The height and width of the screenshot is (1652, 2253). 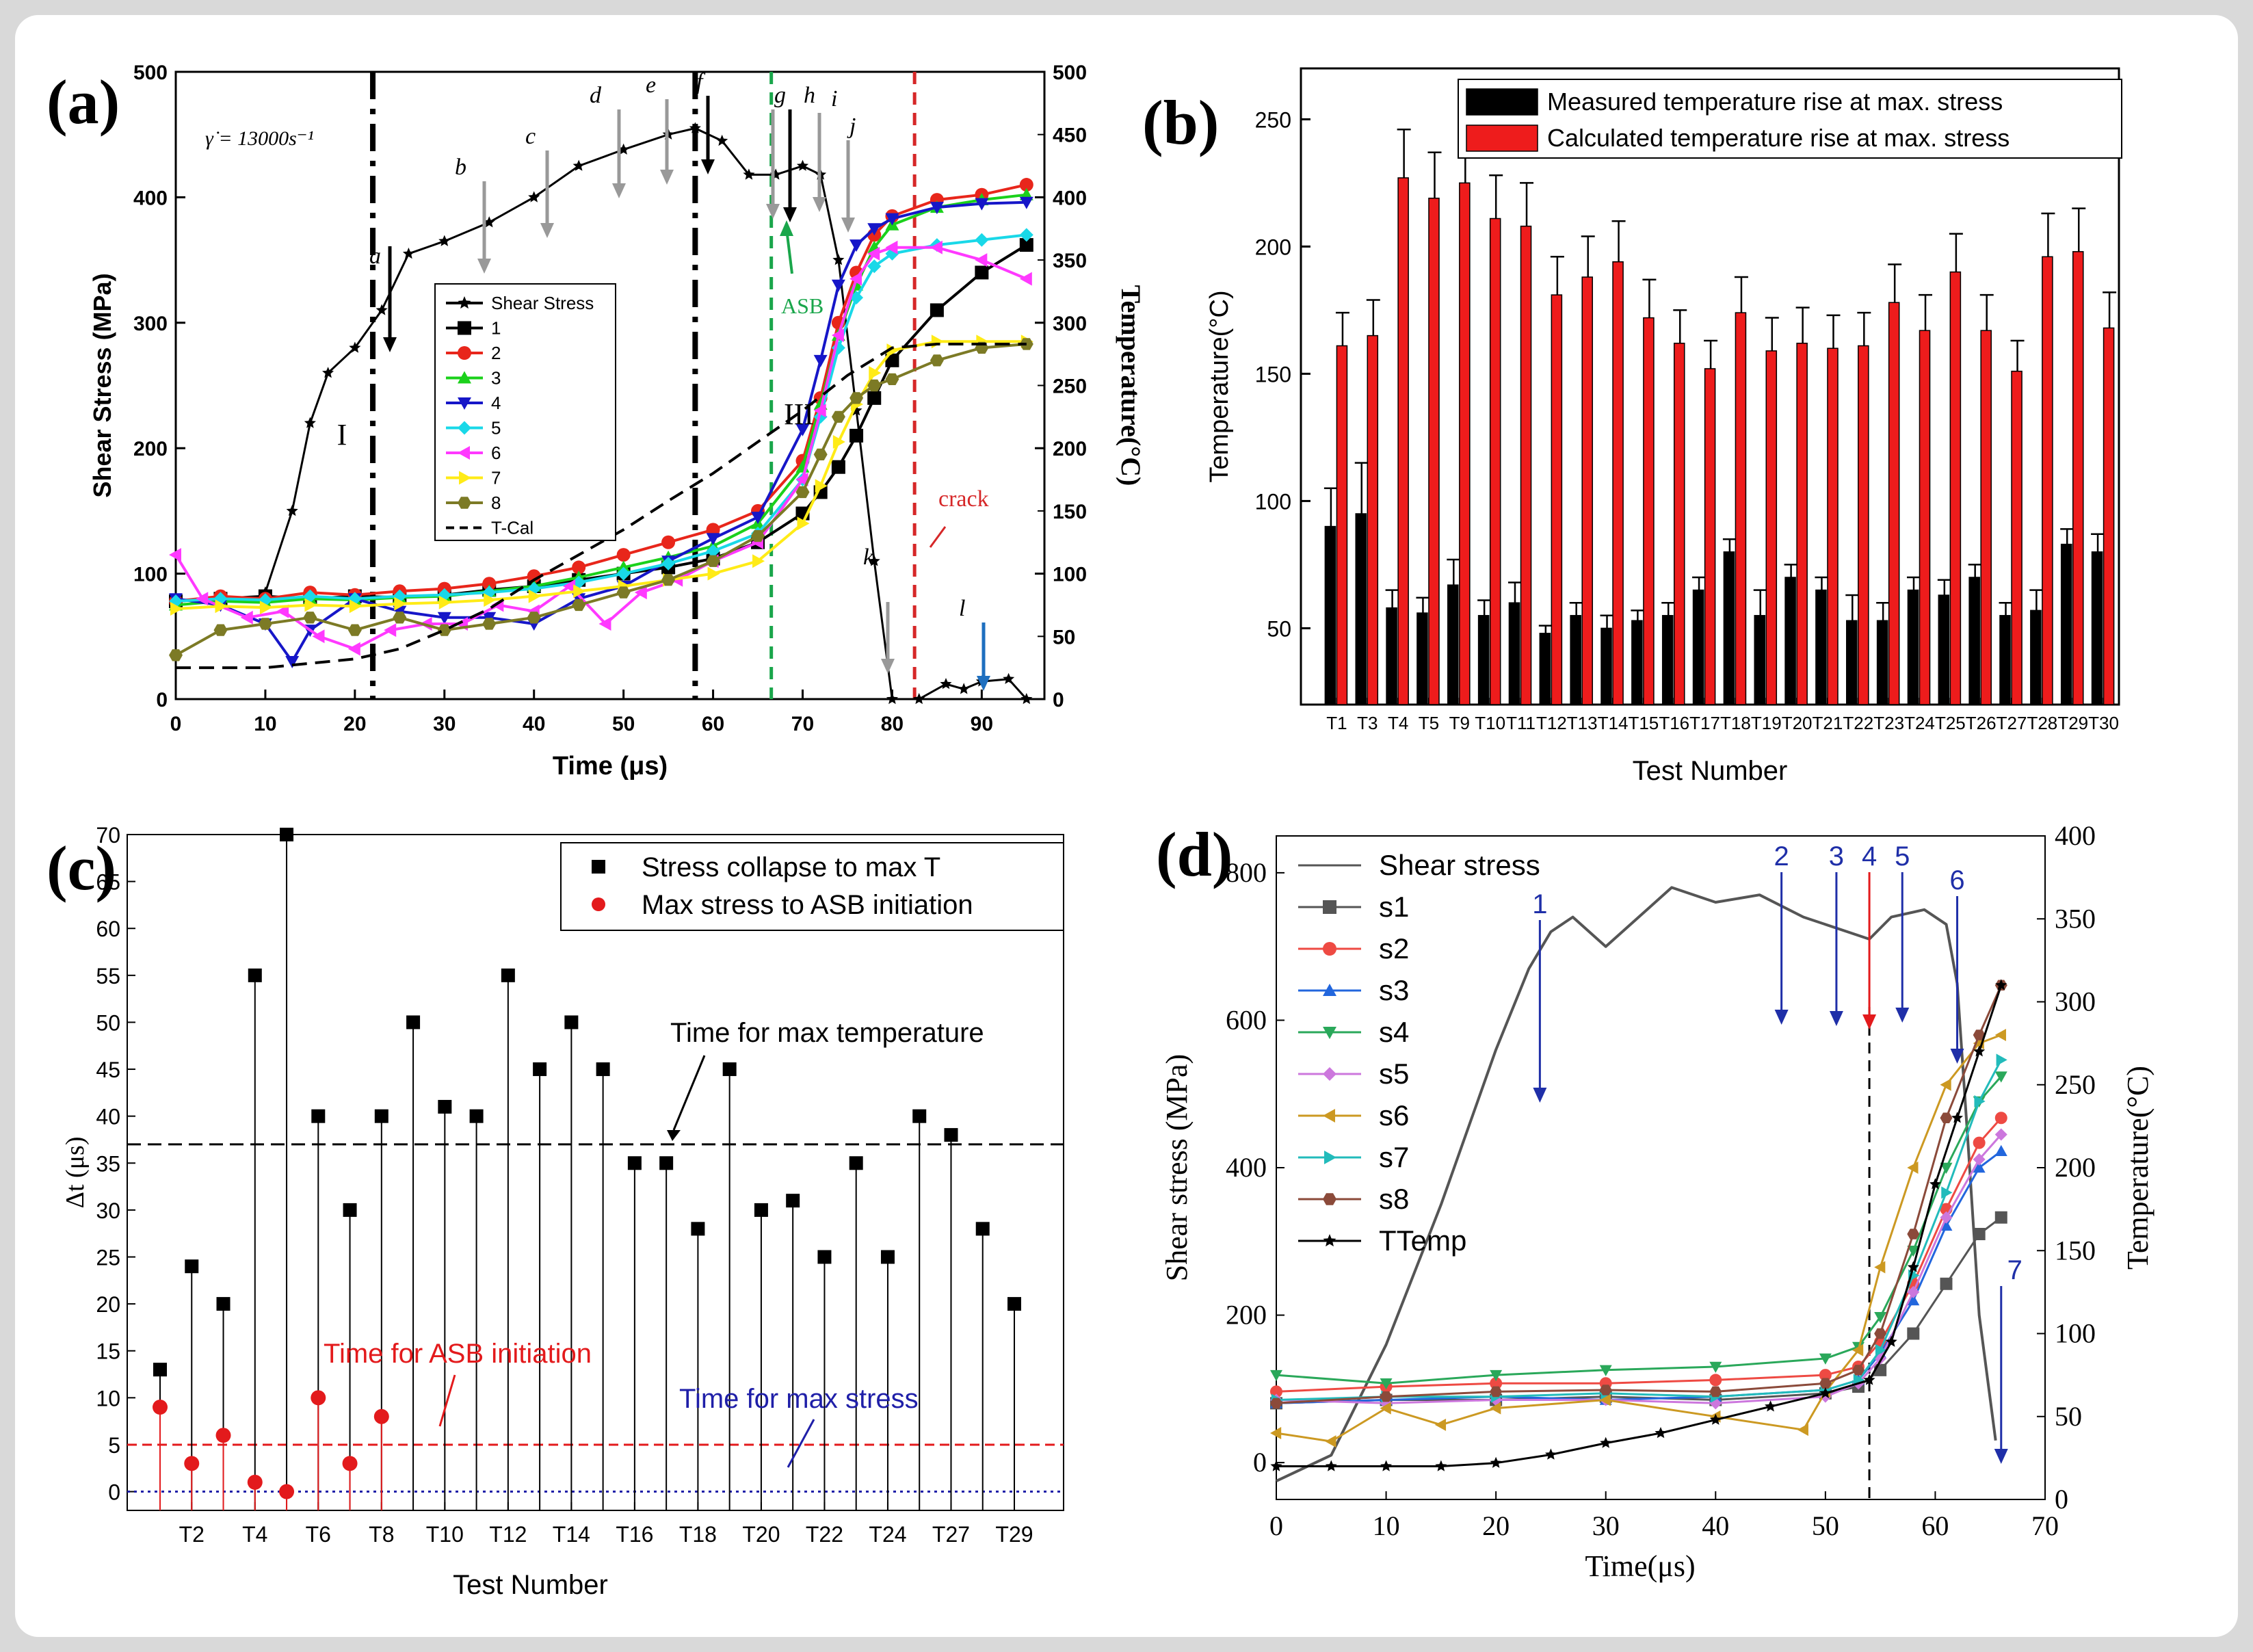 What do you see at coordinates (1775, 102) in the screenshot?
I see `legend-label: Measured temperature rise at max. stress` at bounding box center [1775, 102].